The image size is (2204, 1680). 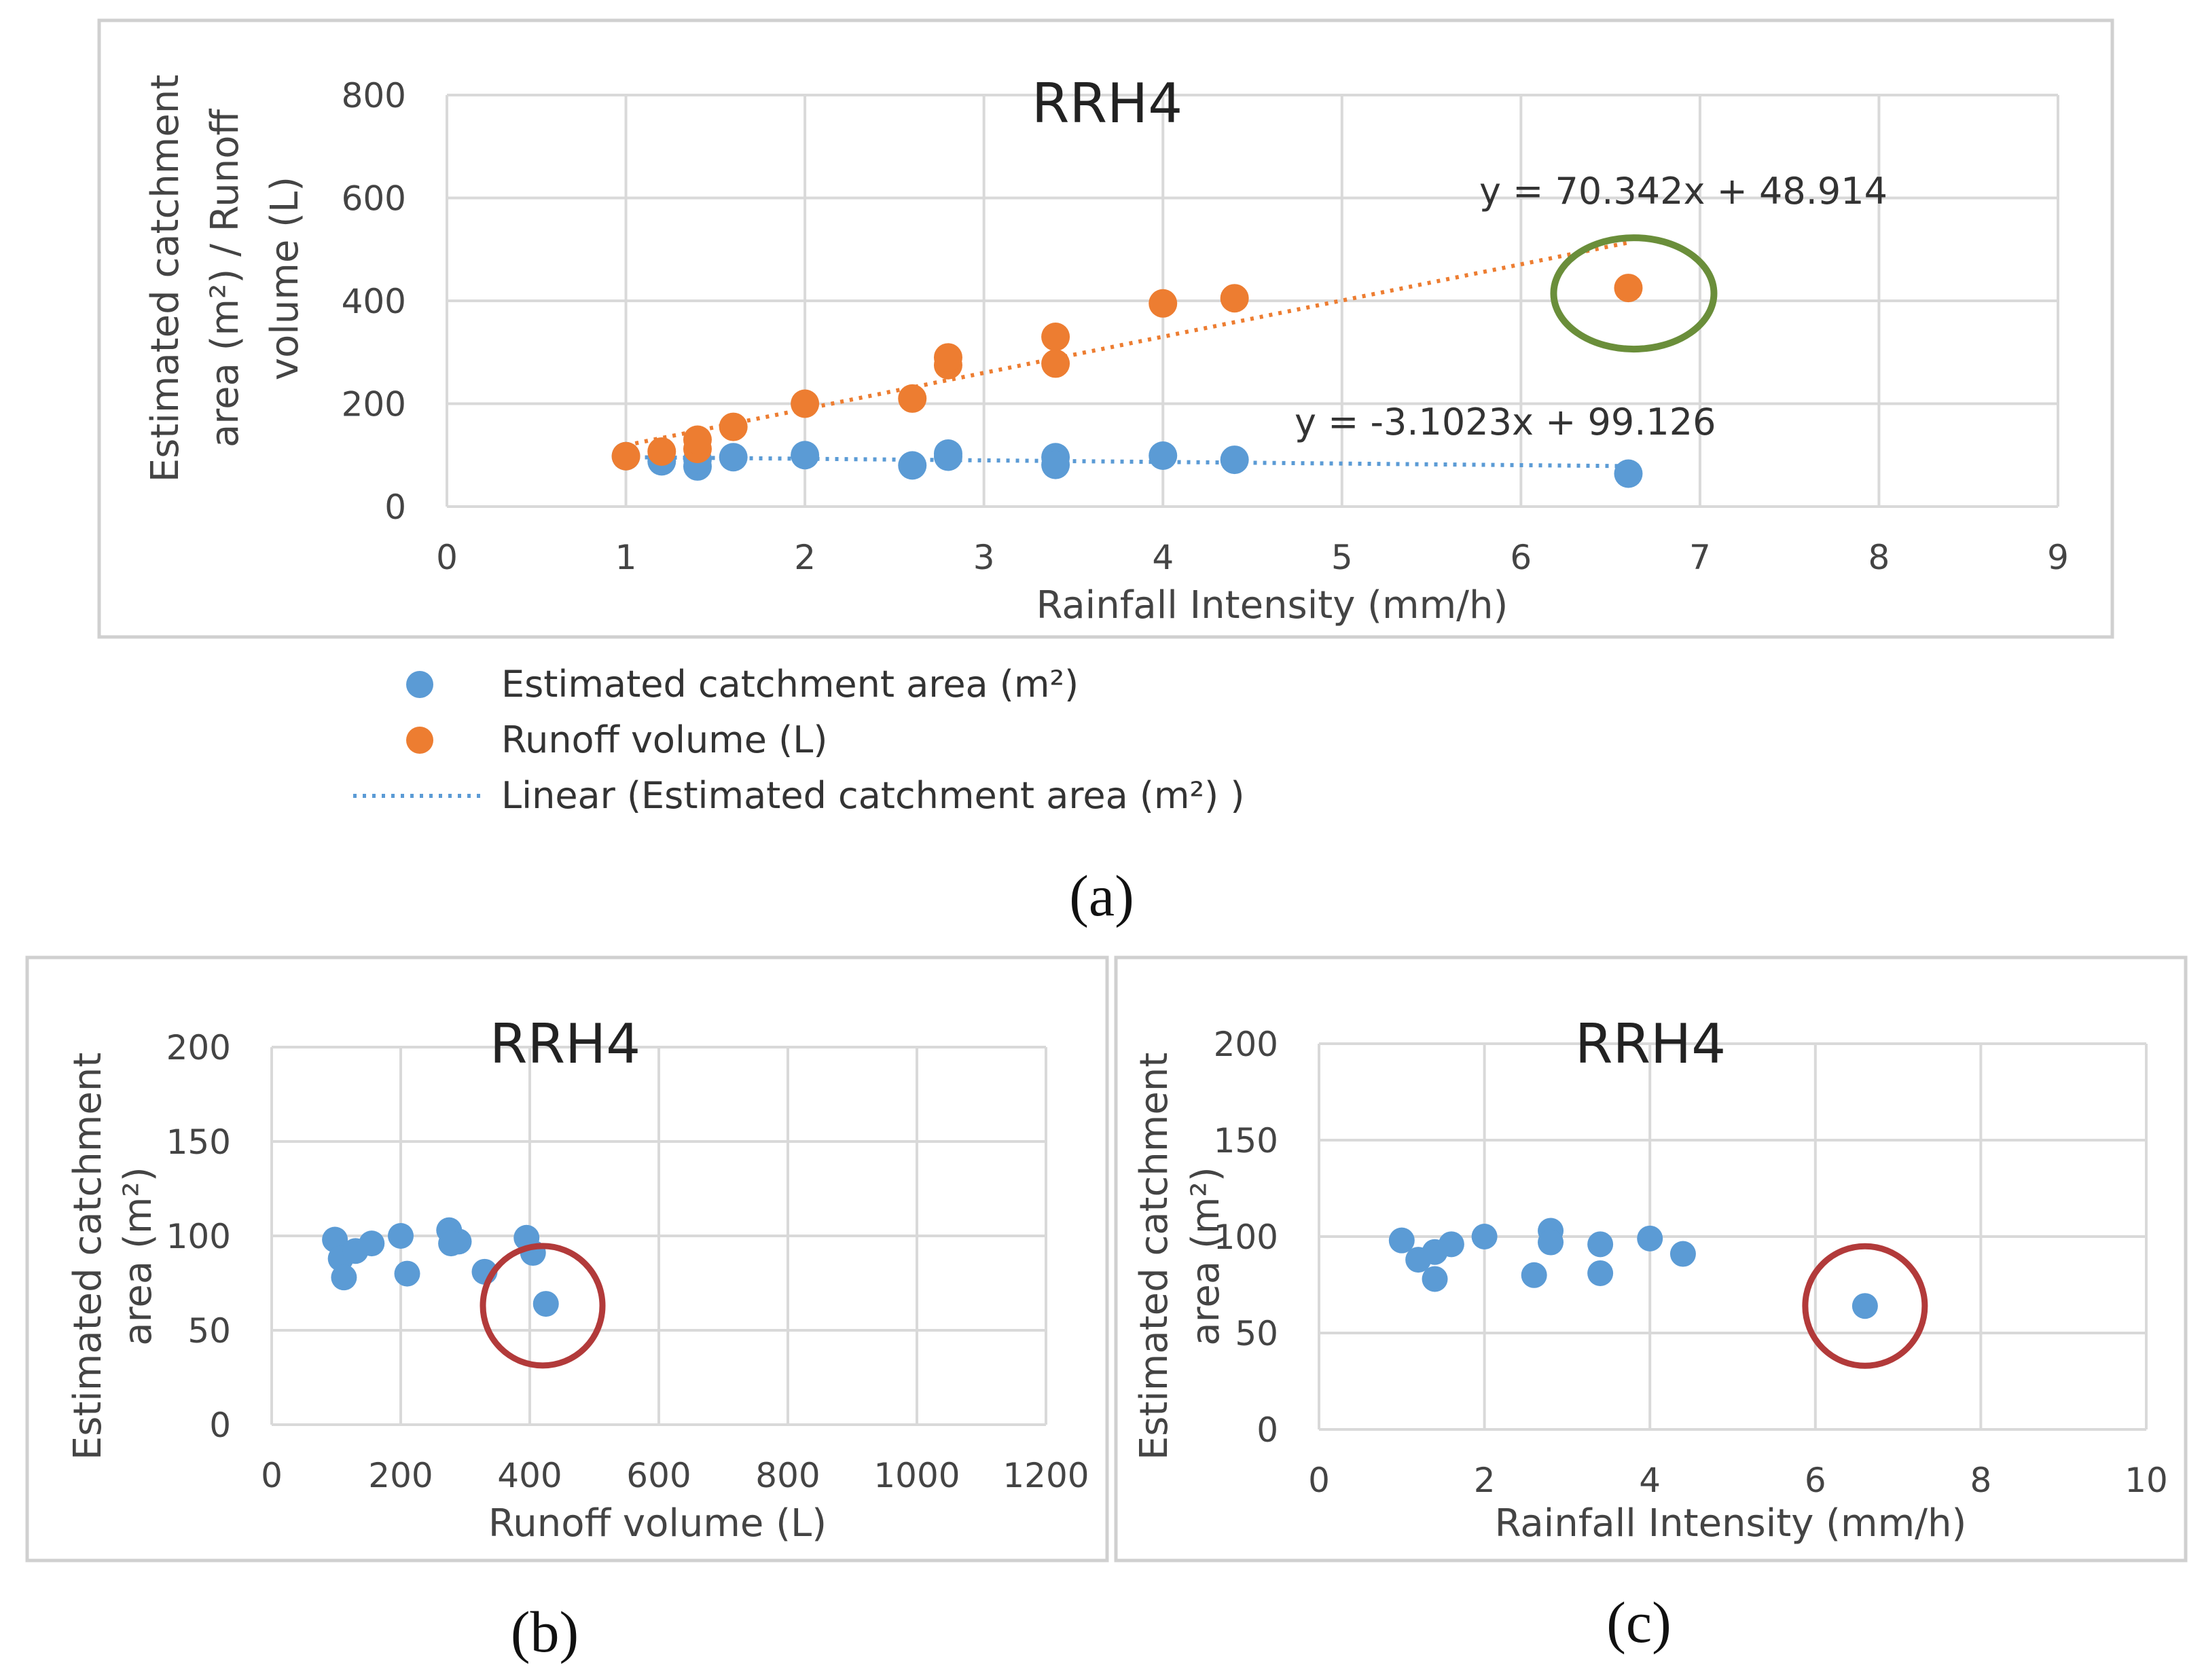 I want to click on chart-c-x-tick-2: 4, so click(x=1650, y=1480).